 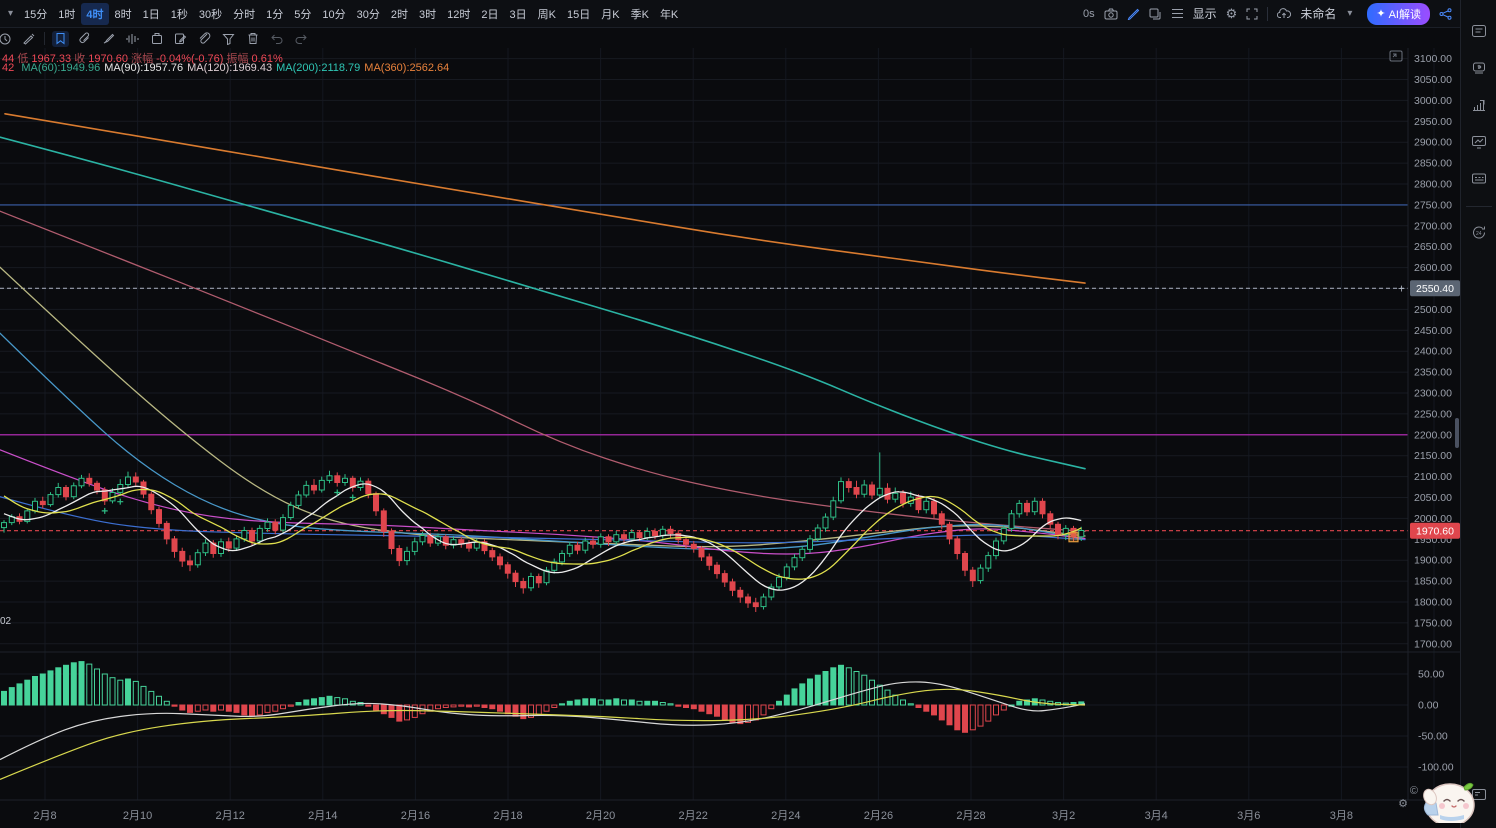 I want to click on sparkle-icon: ✦, so click(x=1381, y=14).